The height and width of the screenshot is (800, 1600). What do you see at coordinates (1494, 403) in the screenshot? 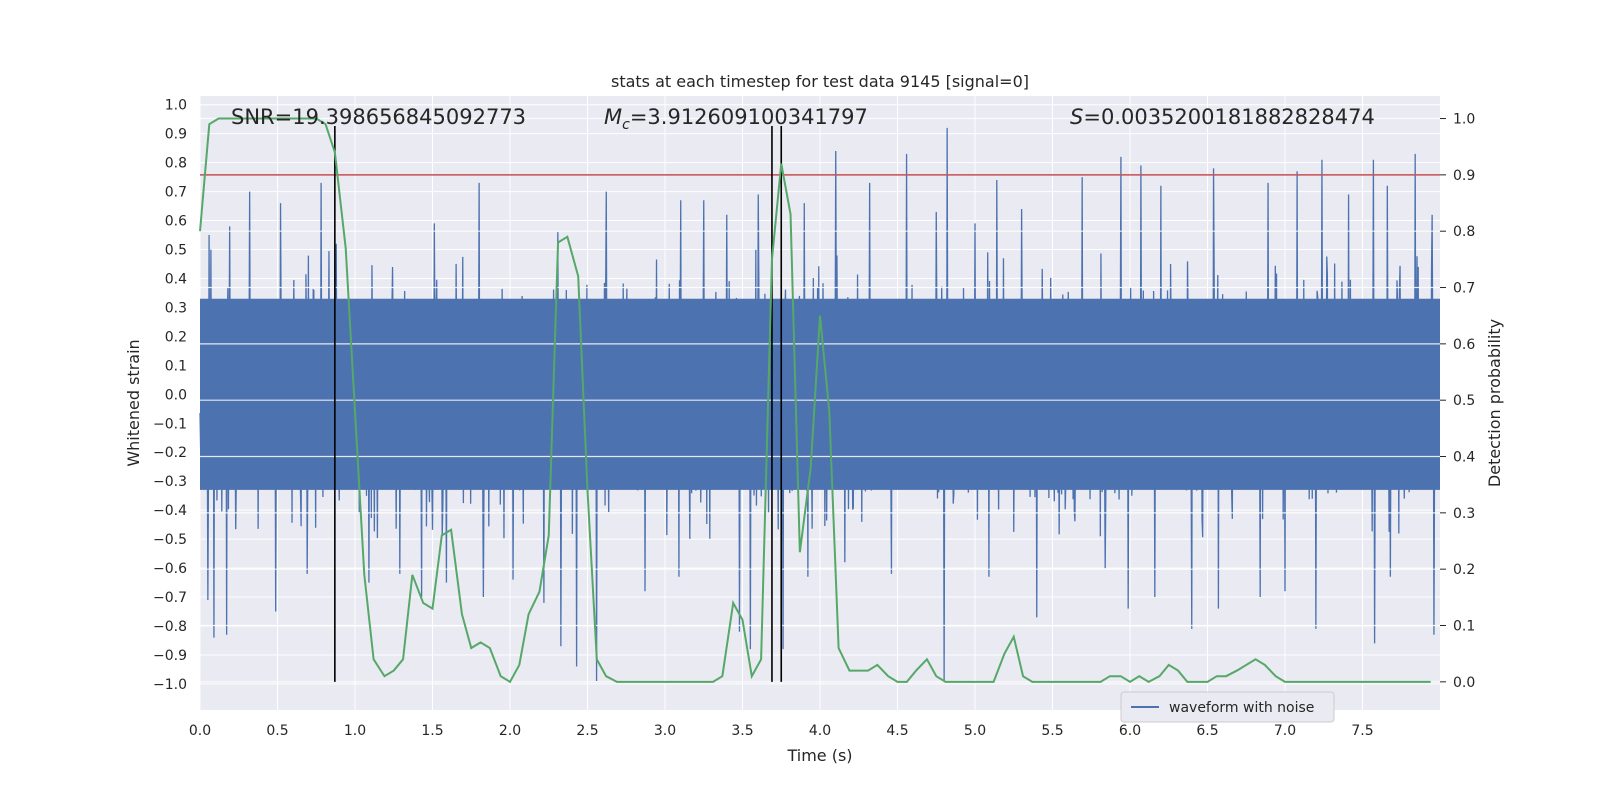
I see `y2-axis-label: Detection probability` at bounding box center [1494, 403].